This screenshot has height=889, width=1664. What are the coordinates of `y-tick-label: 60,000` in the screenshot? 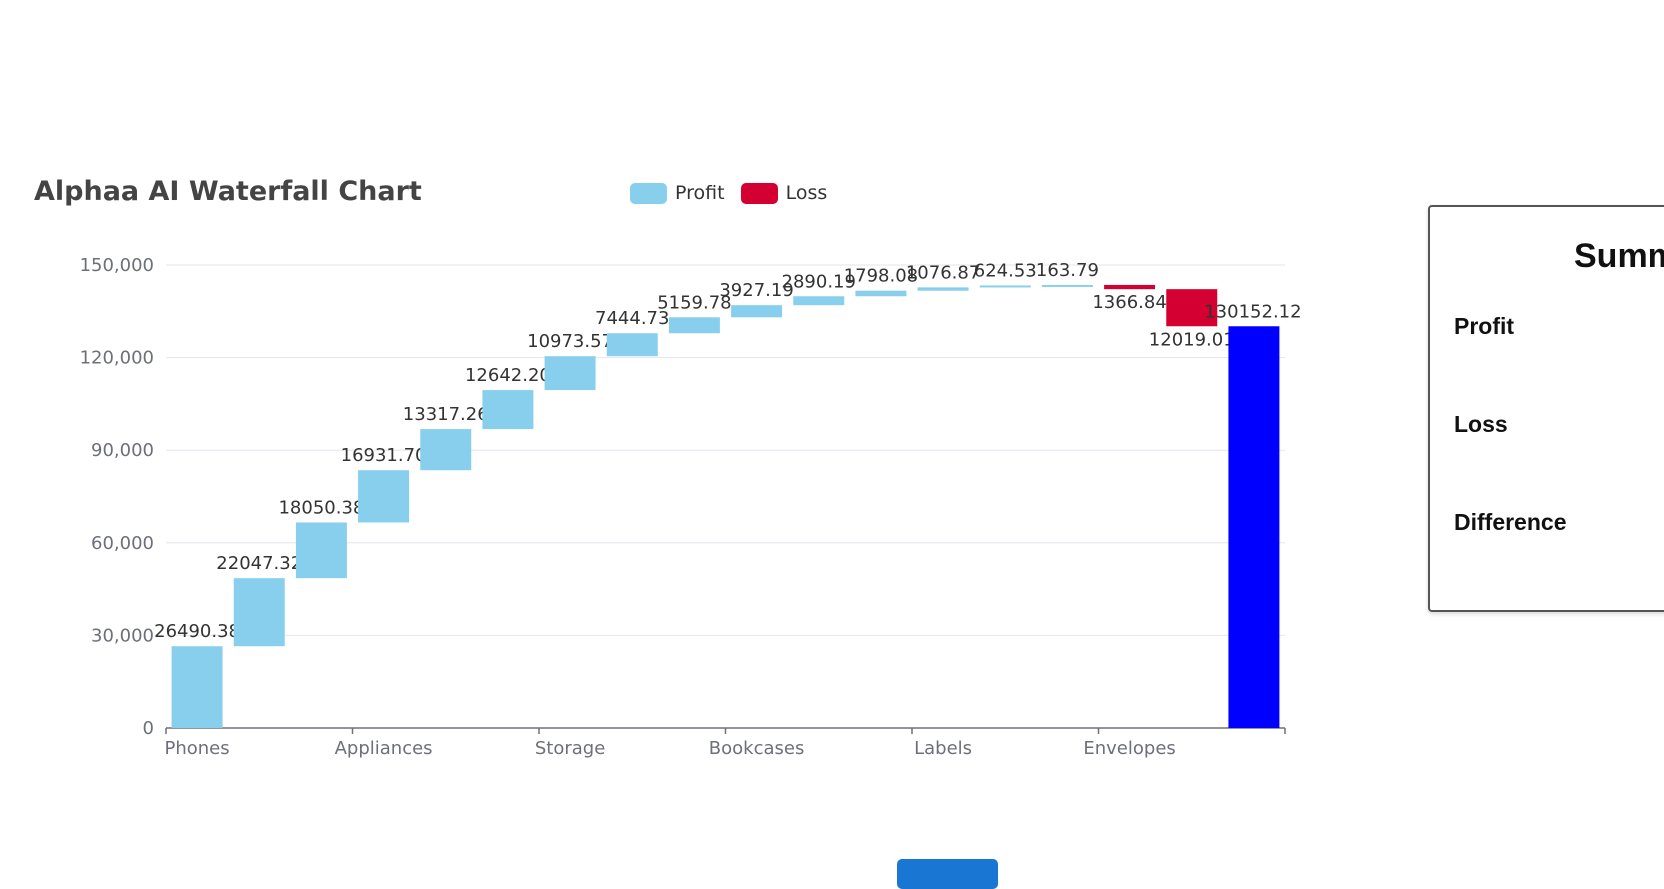 It's located at (122, 543).